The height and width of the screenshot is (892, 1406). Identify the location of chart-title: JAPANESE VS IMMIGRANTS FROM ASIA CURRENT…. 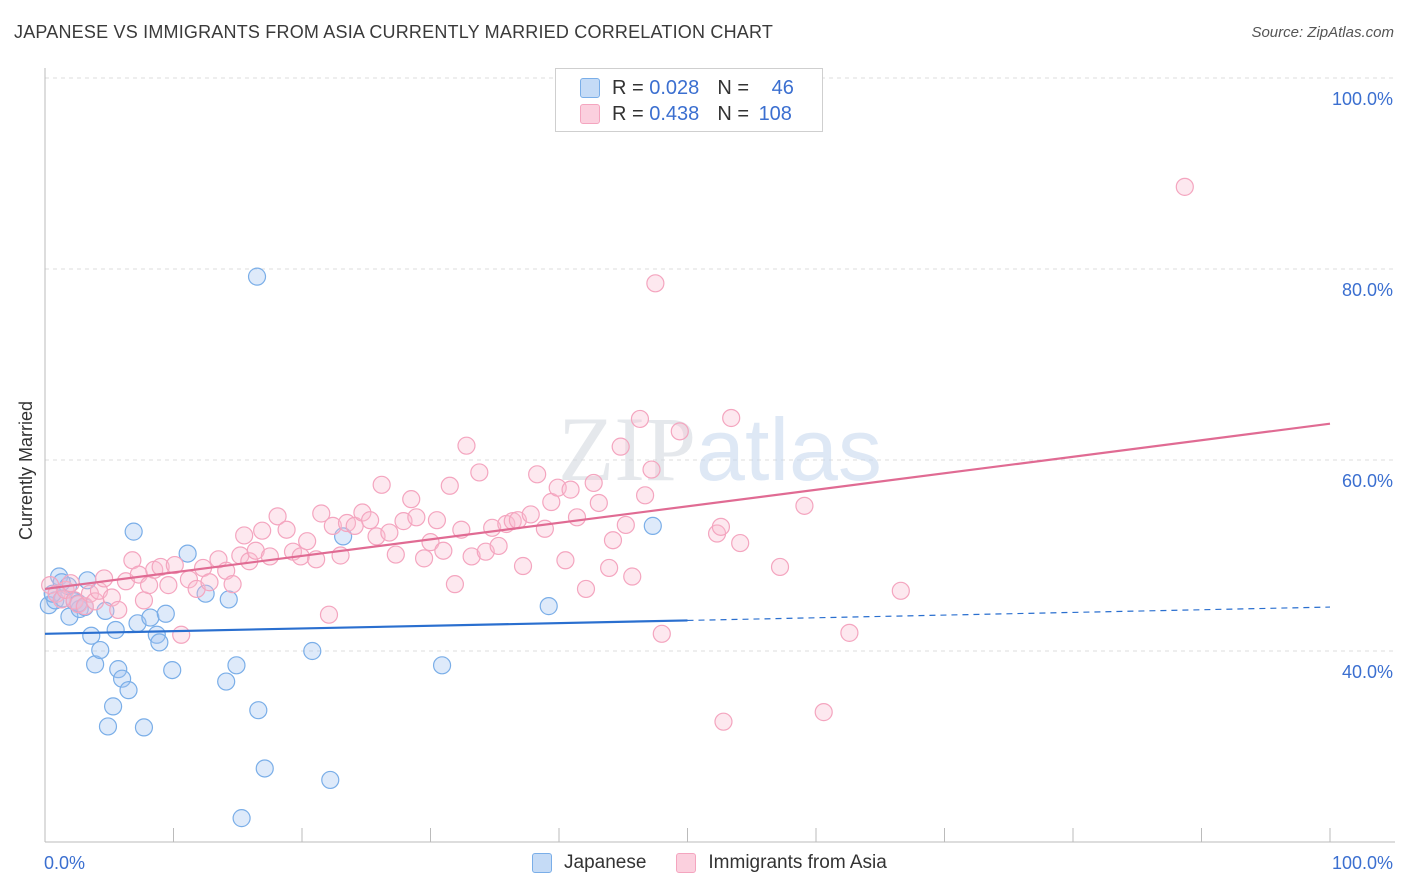
(394, 32).